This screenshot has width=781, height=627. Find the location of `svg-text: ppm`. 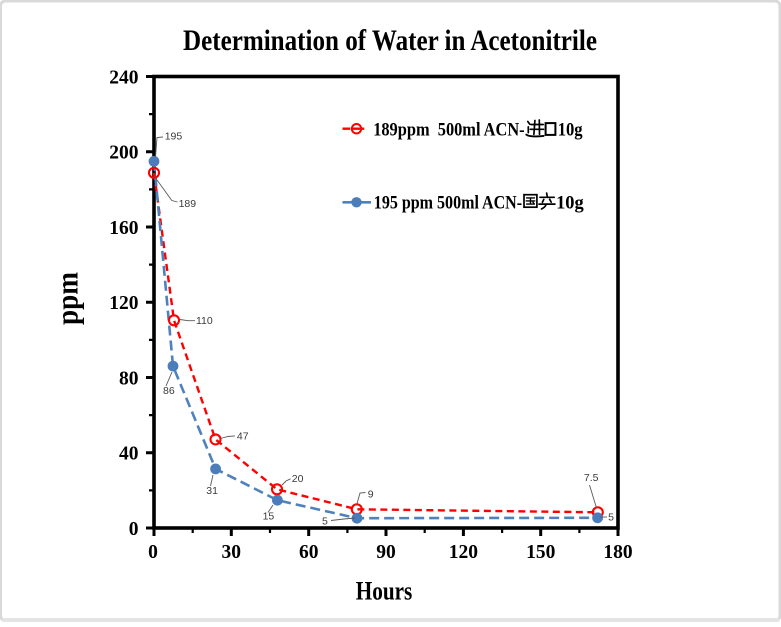

svg-text: ppm is located at coordinates (68, 298).